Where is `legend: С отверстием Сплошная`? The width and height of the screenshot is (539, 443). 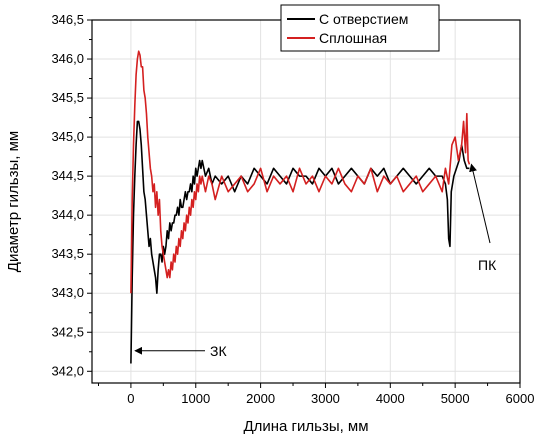 legend: С отверстием Сплошная is located at coordinates (360, 28).